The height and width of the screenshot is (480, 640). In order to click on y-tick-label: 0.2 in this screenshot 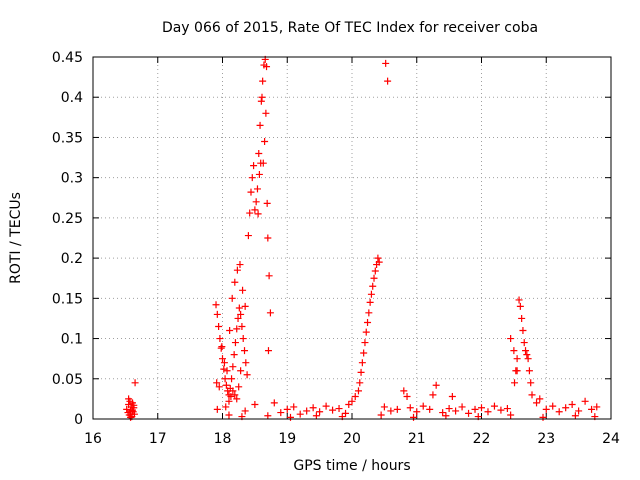, I will do `click(72, 259)`.